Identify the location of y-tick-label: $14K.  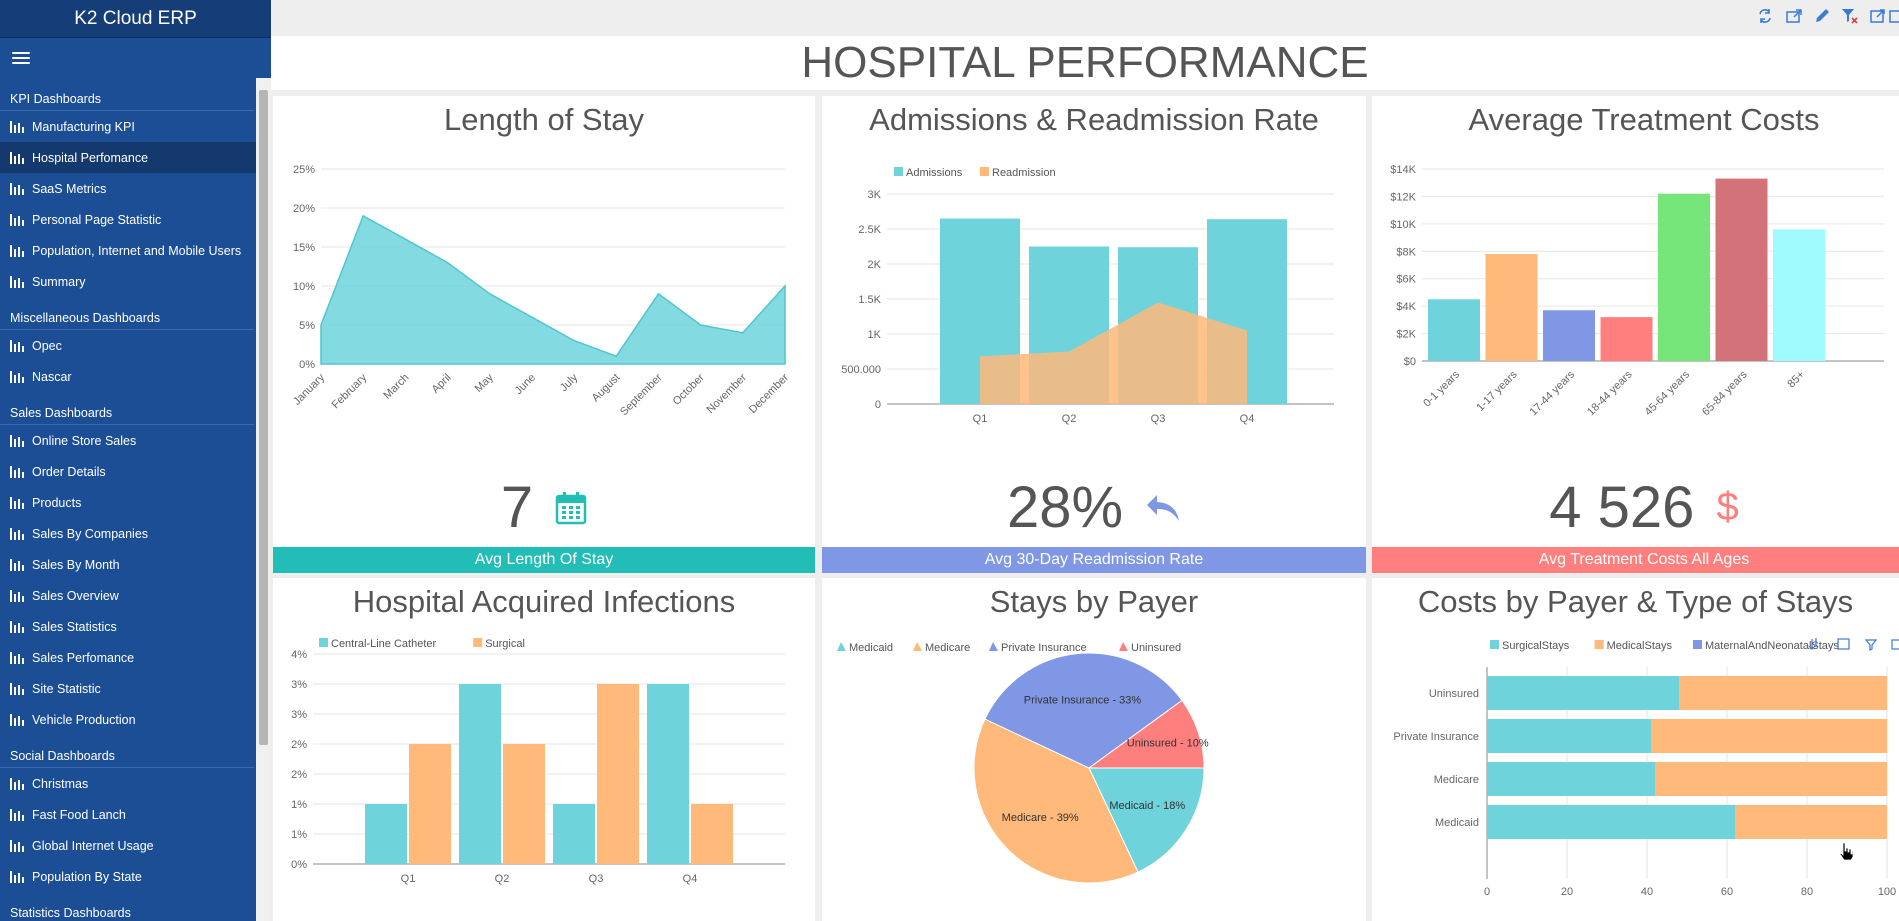
(1403, 170).